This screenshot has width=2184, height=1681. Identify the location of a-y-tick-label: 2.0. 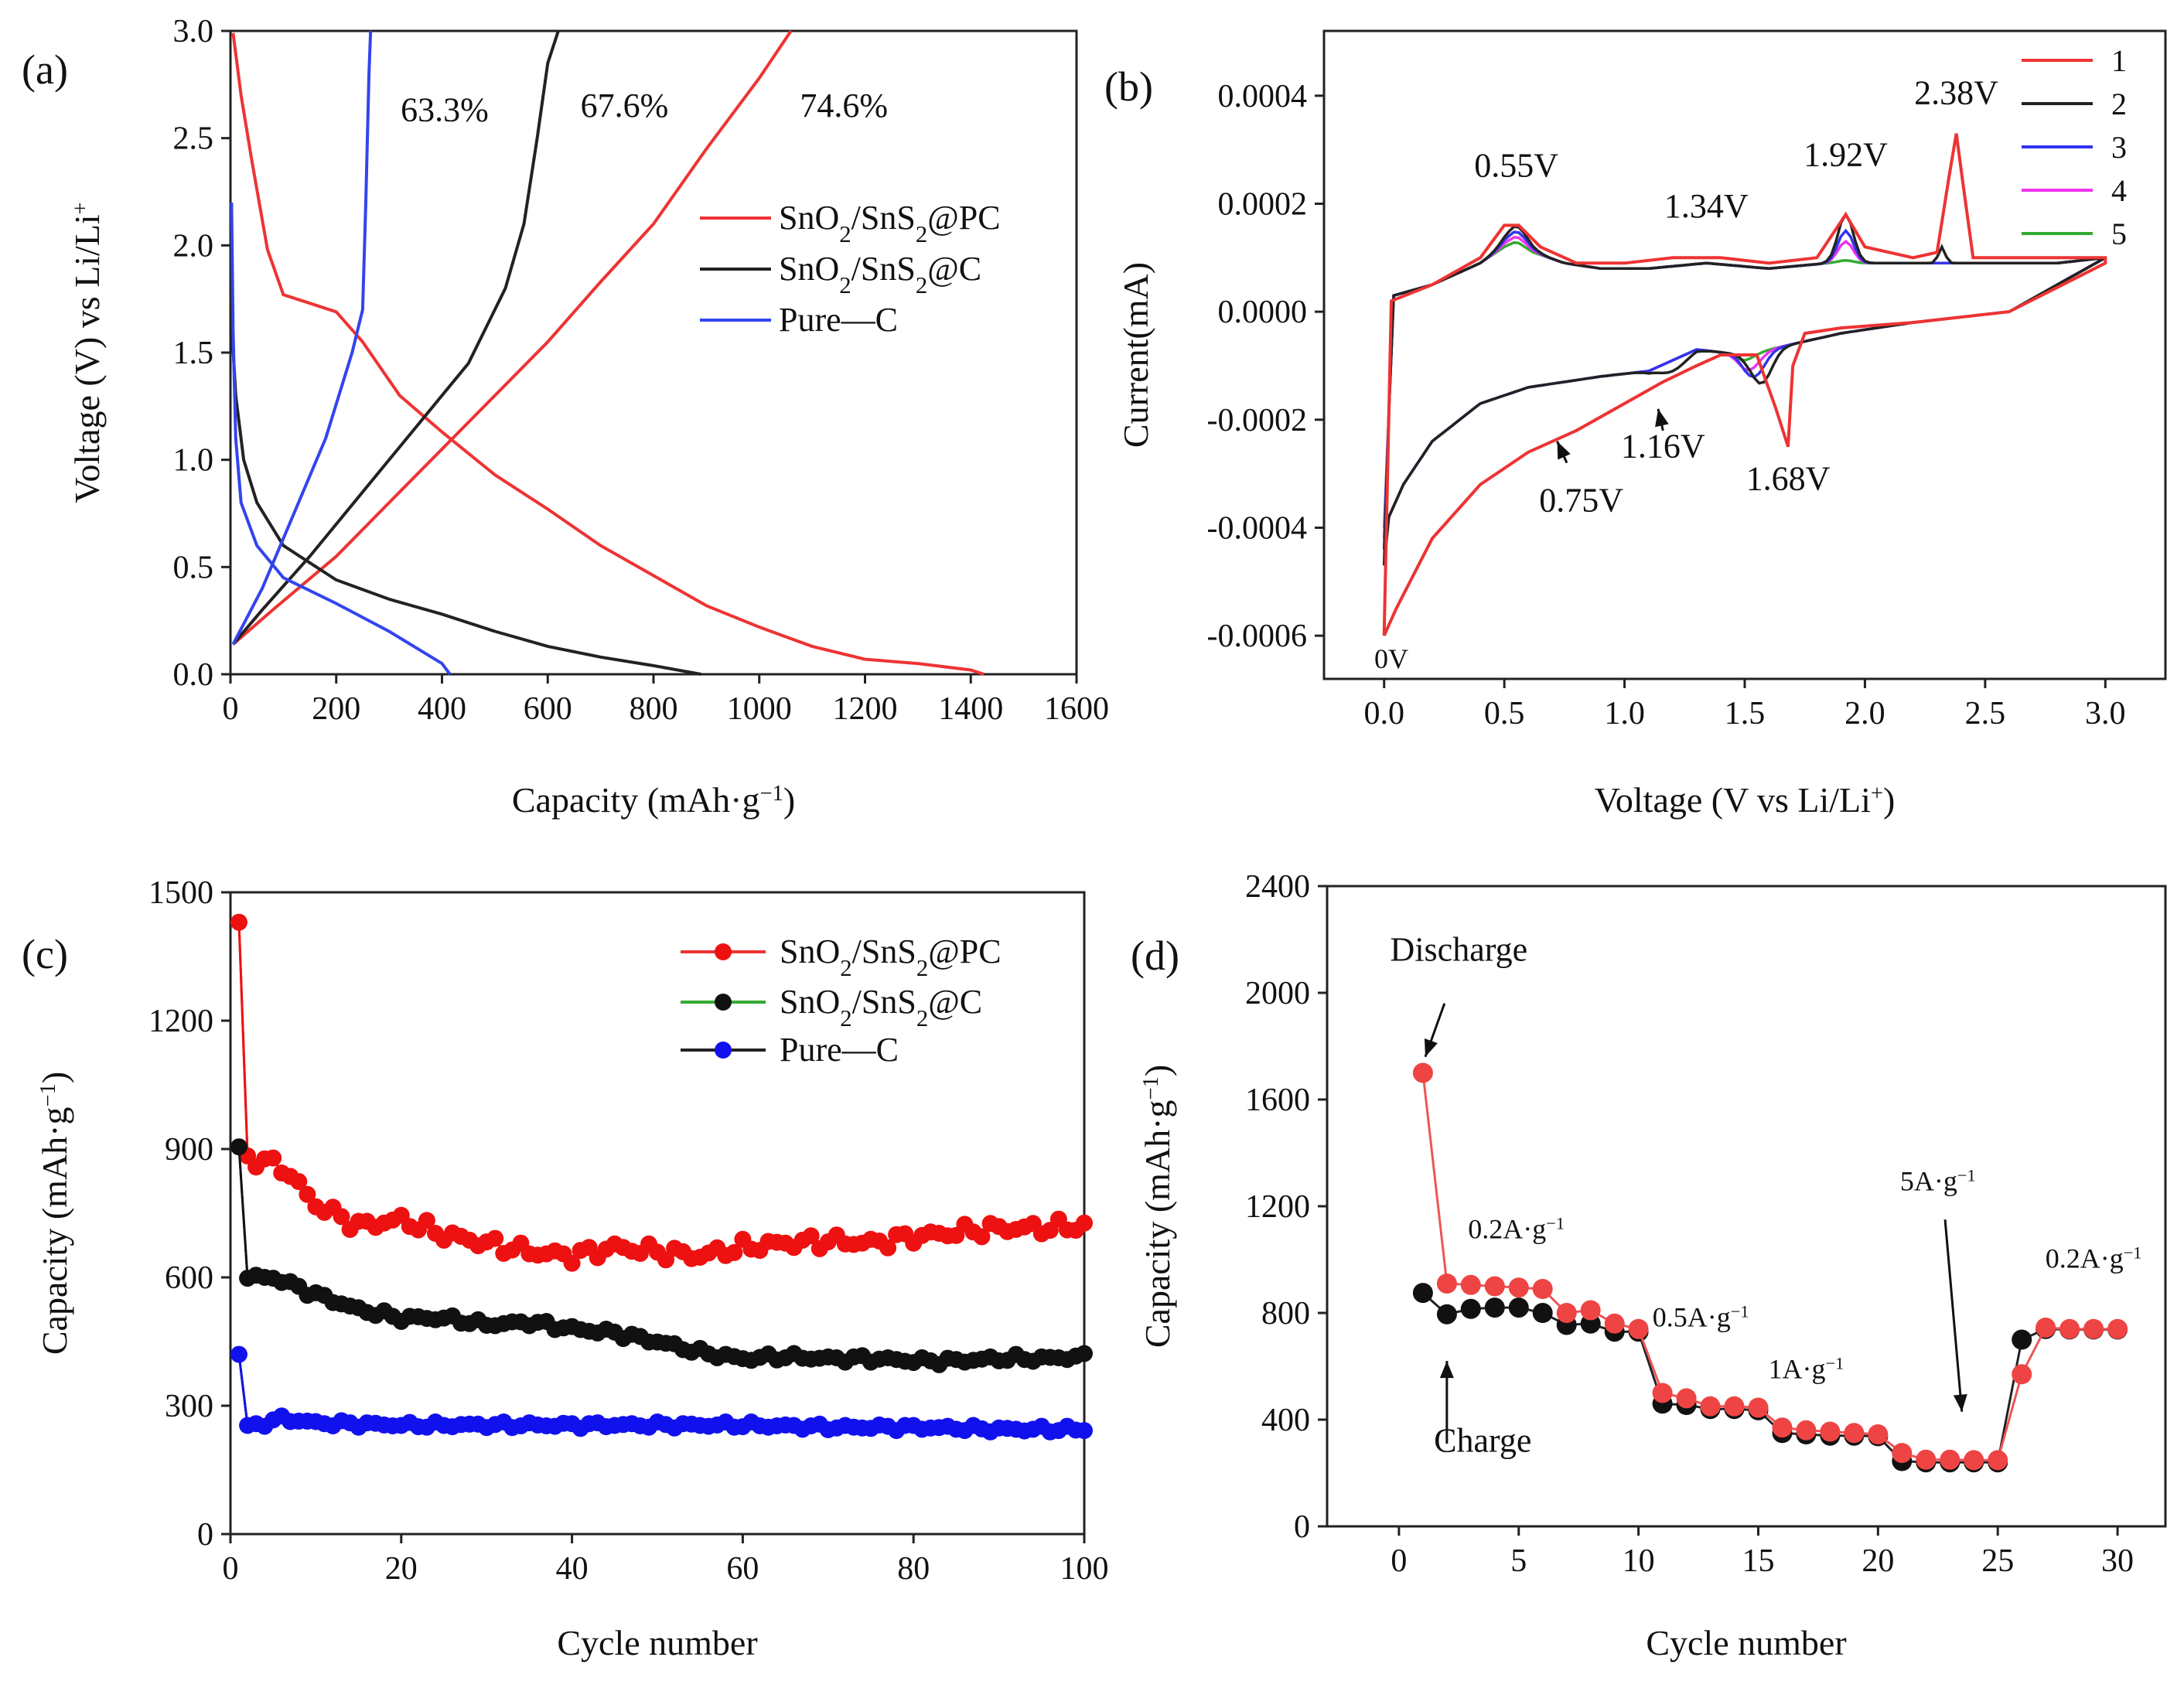
(194, 246).